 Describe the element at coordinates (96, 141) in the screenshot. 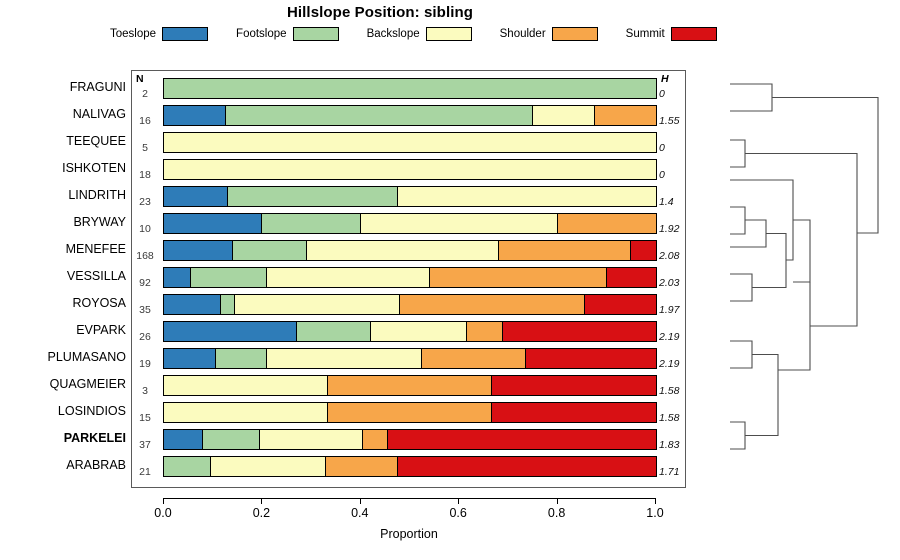

I see `row-label-teequee: TEEQUEE` at that location.